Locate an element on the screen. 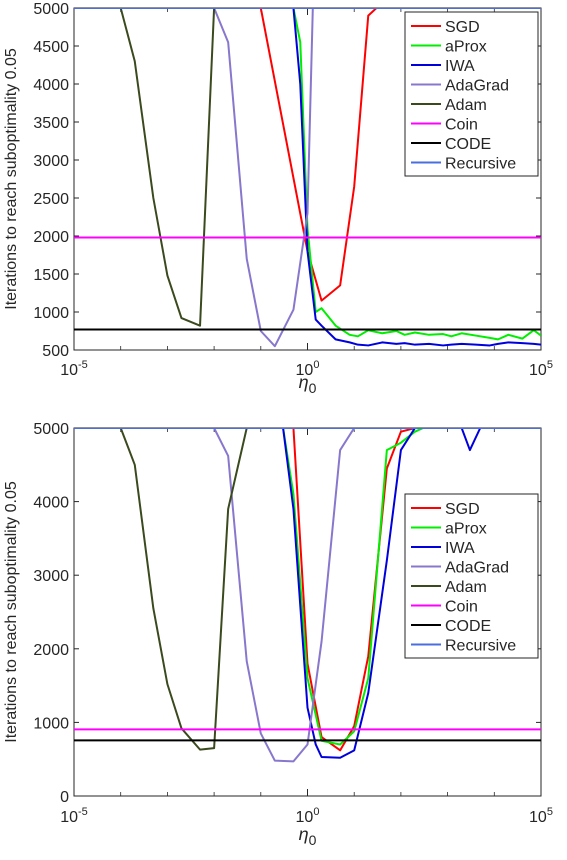  series-line-aprox is located at coordinates (345, 587).